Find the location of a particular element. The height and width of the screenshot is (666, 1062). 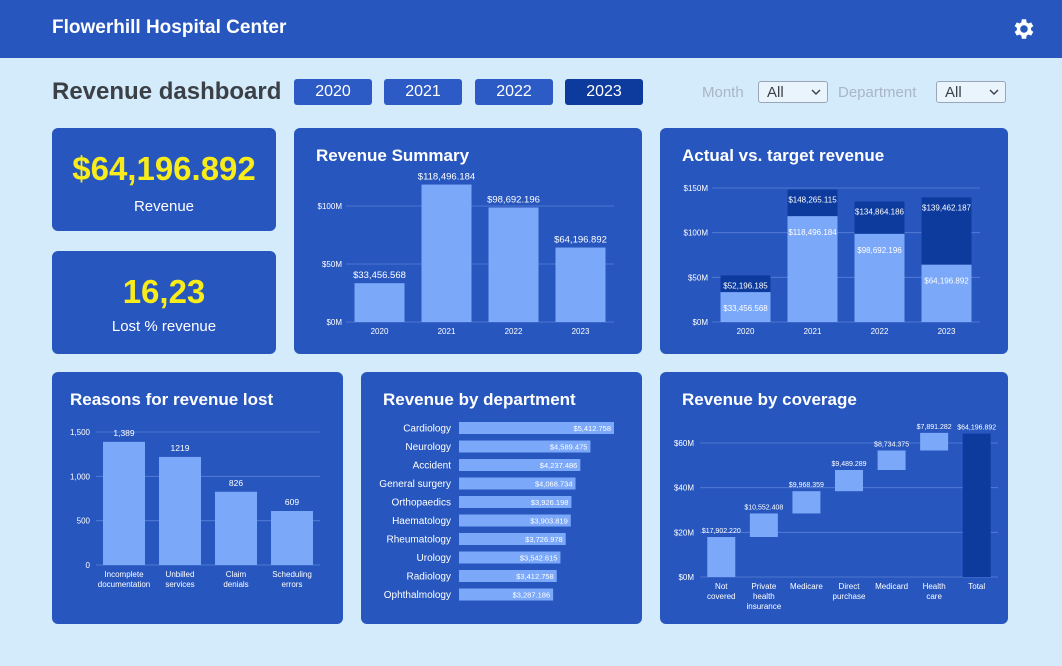

year-button-2021: 2021 is located at coordinates (423, 92).